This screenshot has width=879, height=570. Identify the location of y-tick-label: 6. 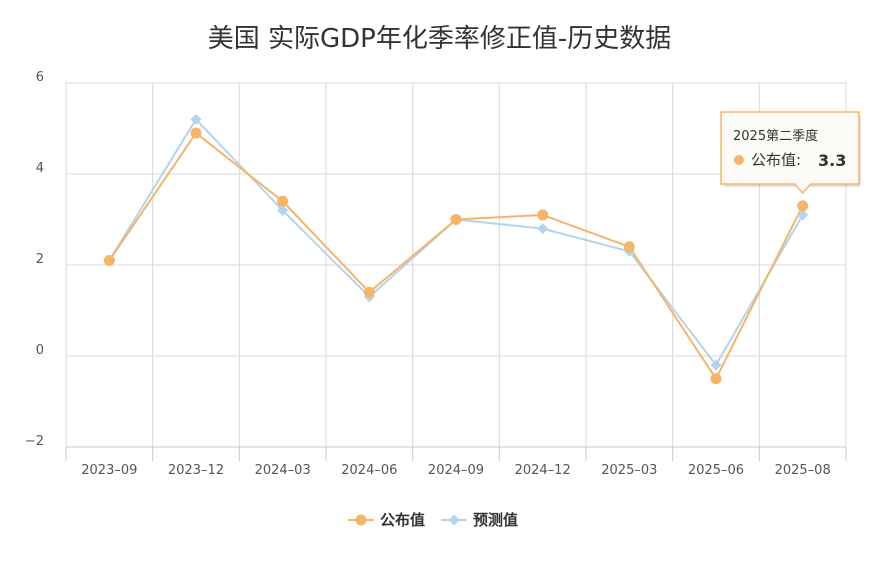
(40, 77).